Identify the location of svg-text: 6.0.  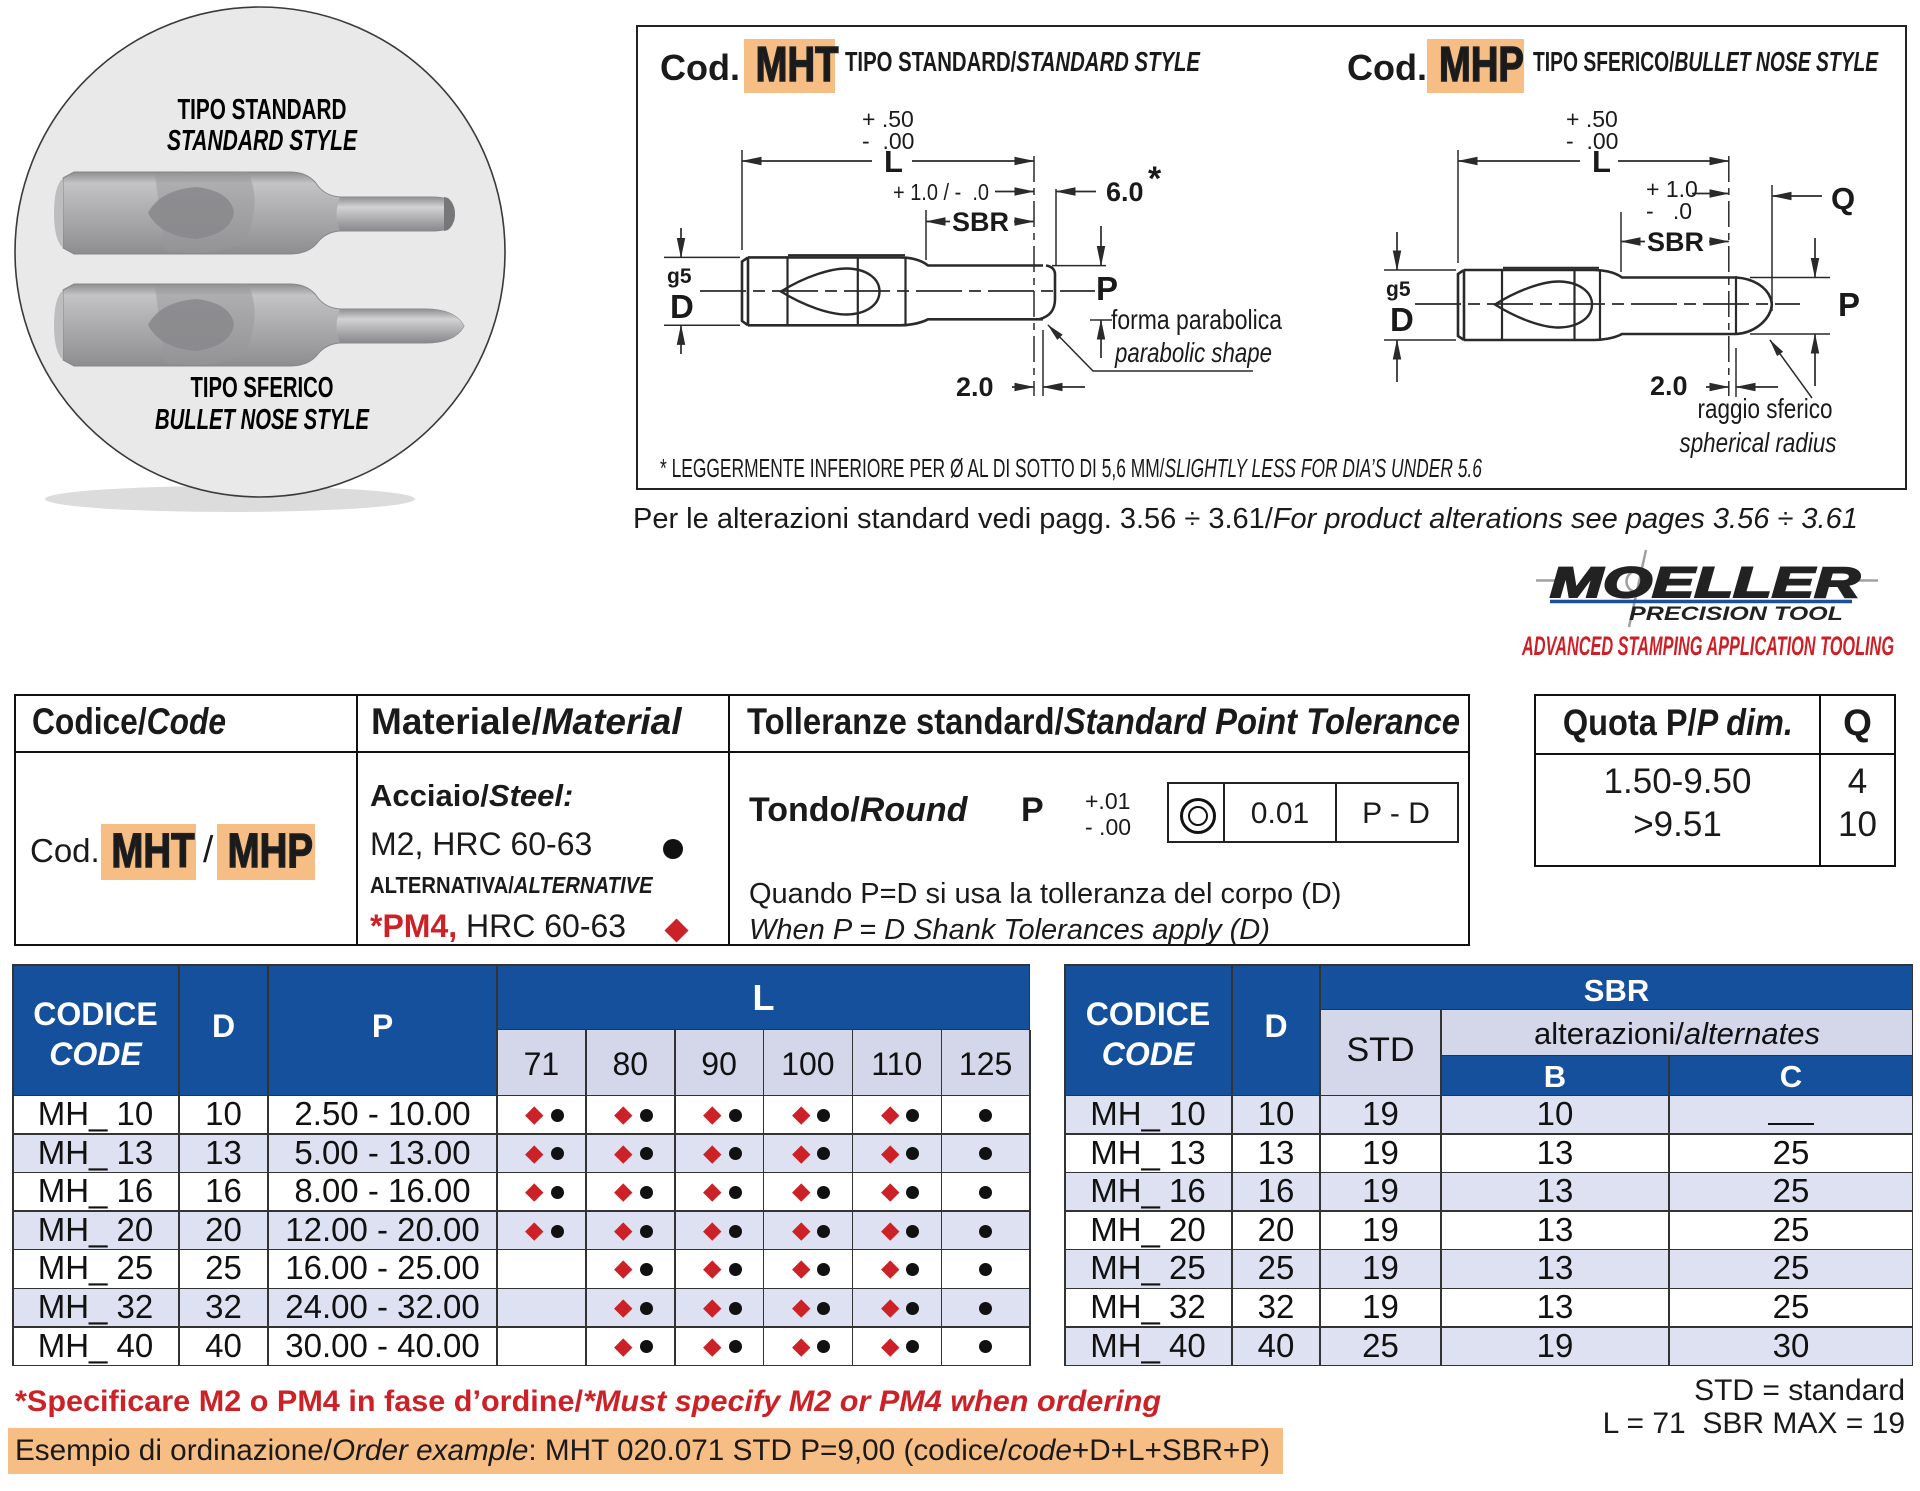
(1125, 192).